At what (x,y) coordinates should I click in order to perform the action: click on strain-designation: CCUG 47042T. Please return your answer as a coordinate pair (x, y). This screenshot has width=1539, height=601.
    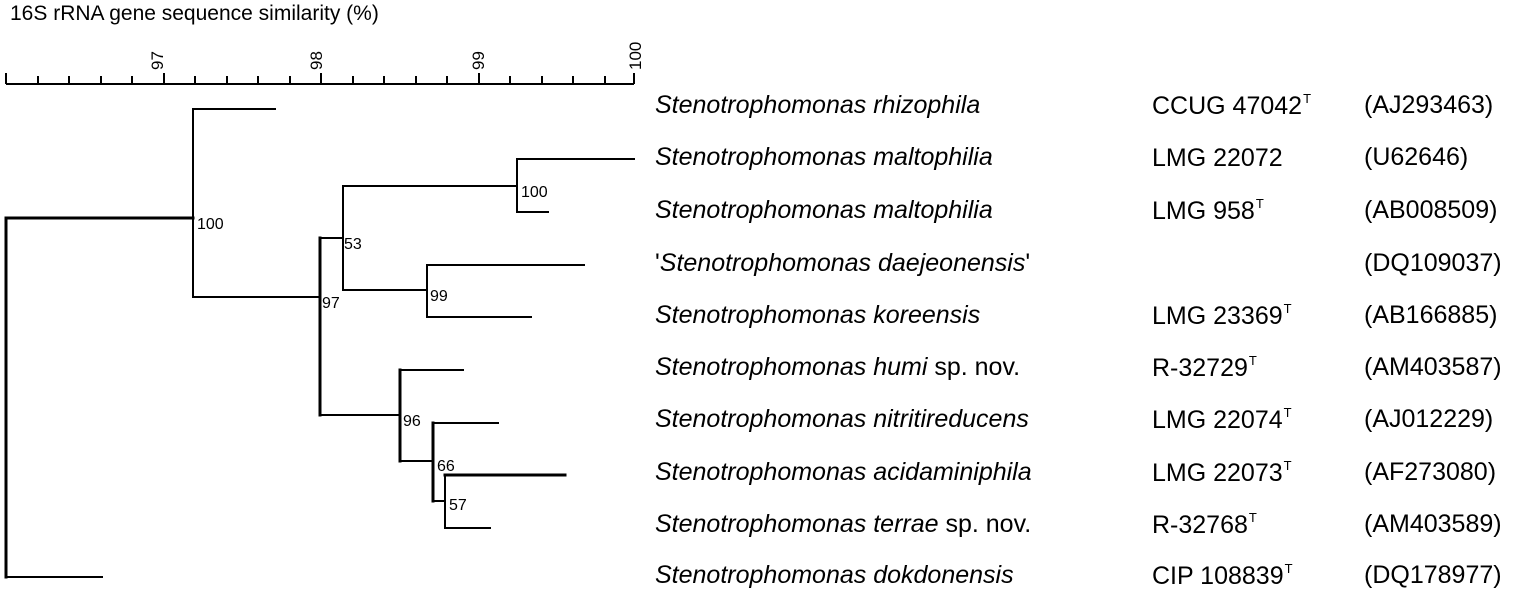
    Looking at the image, I should click on (1232, 105).